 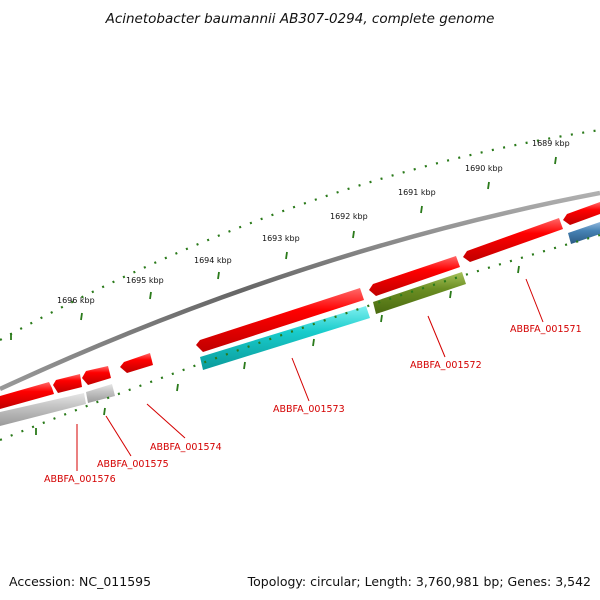 What do you see at coordinates (309, 409) in the screenshot?
I see `gene-label: ABBFA_001573` at bounding box center [309, 409].